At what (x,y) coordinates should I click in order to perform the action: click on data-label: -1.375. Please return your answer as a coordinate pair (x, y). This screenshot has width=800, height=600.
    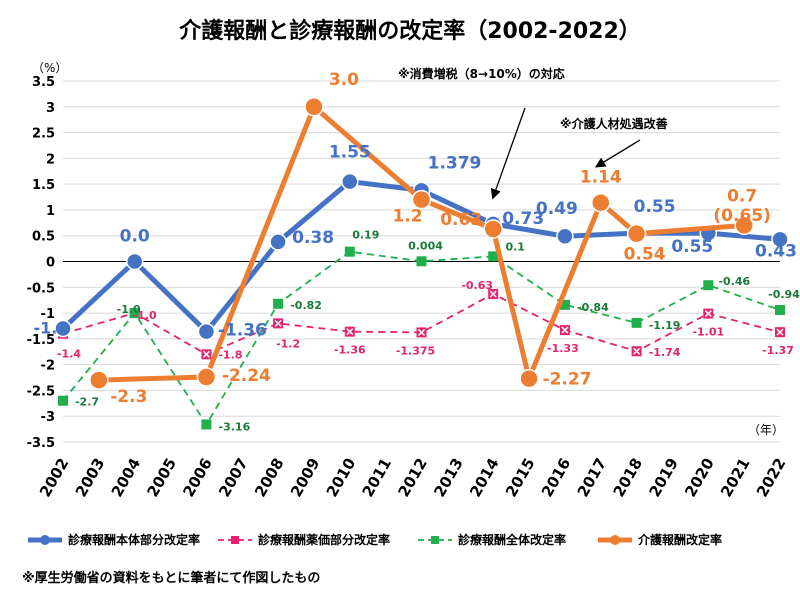
    Looking at the image, I should click on (415, 350).